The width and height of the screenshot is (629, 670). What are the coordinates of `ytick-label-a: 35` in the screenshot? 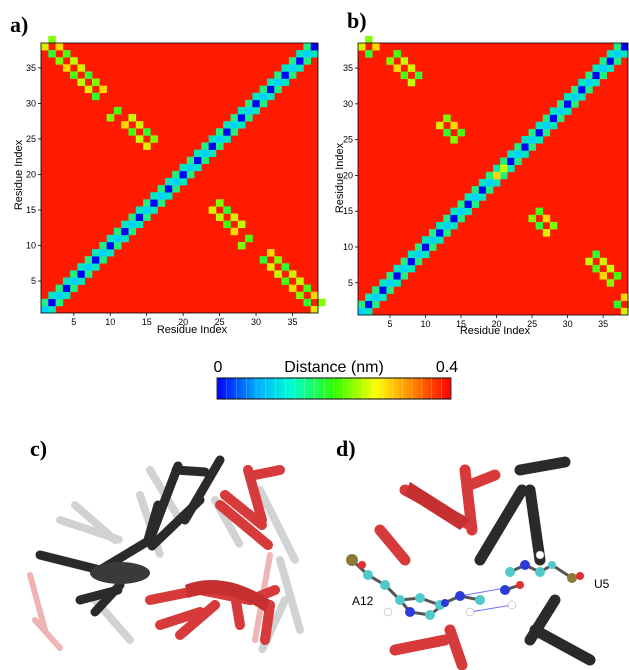 It's located at (31, 68).